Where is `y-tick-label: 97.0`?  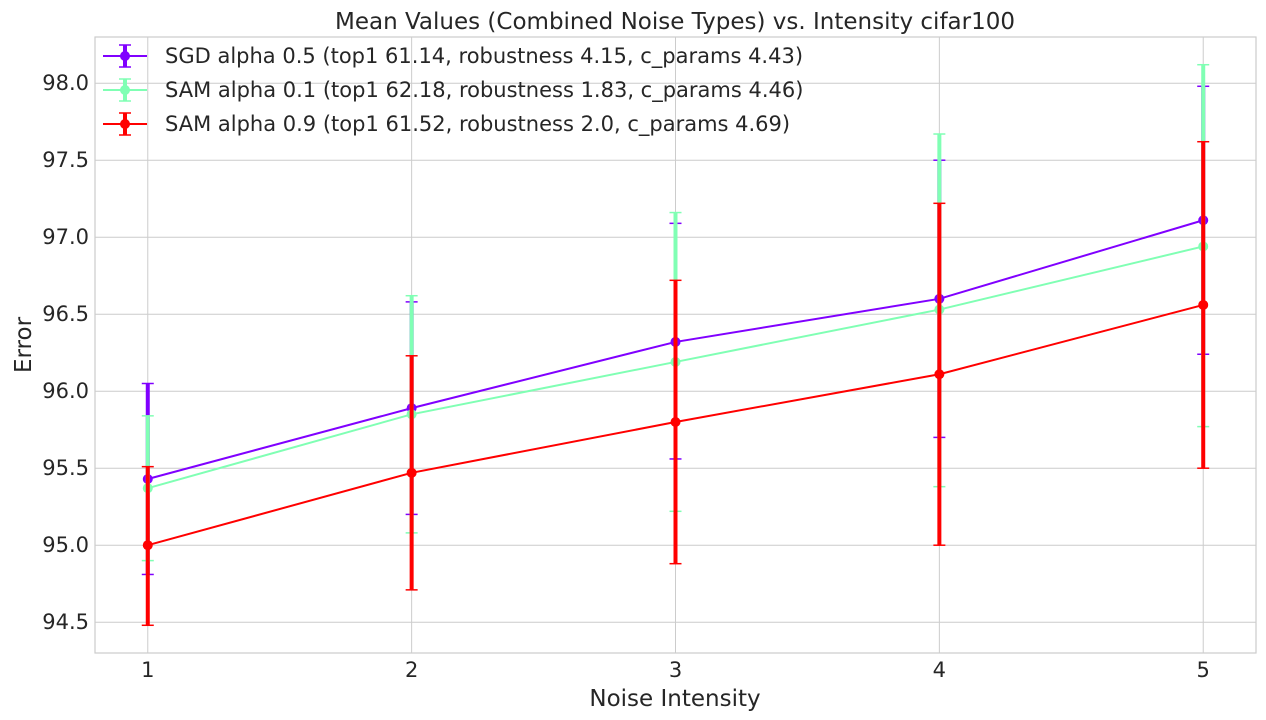
y-tick-label: 97.0 is located at coordinates (65, 237).